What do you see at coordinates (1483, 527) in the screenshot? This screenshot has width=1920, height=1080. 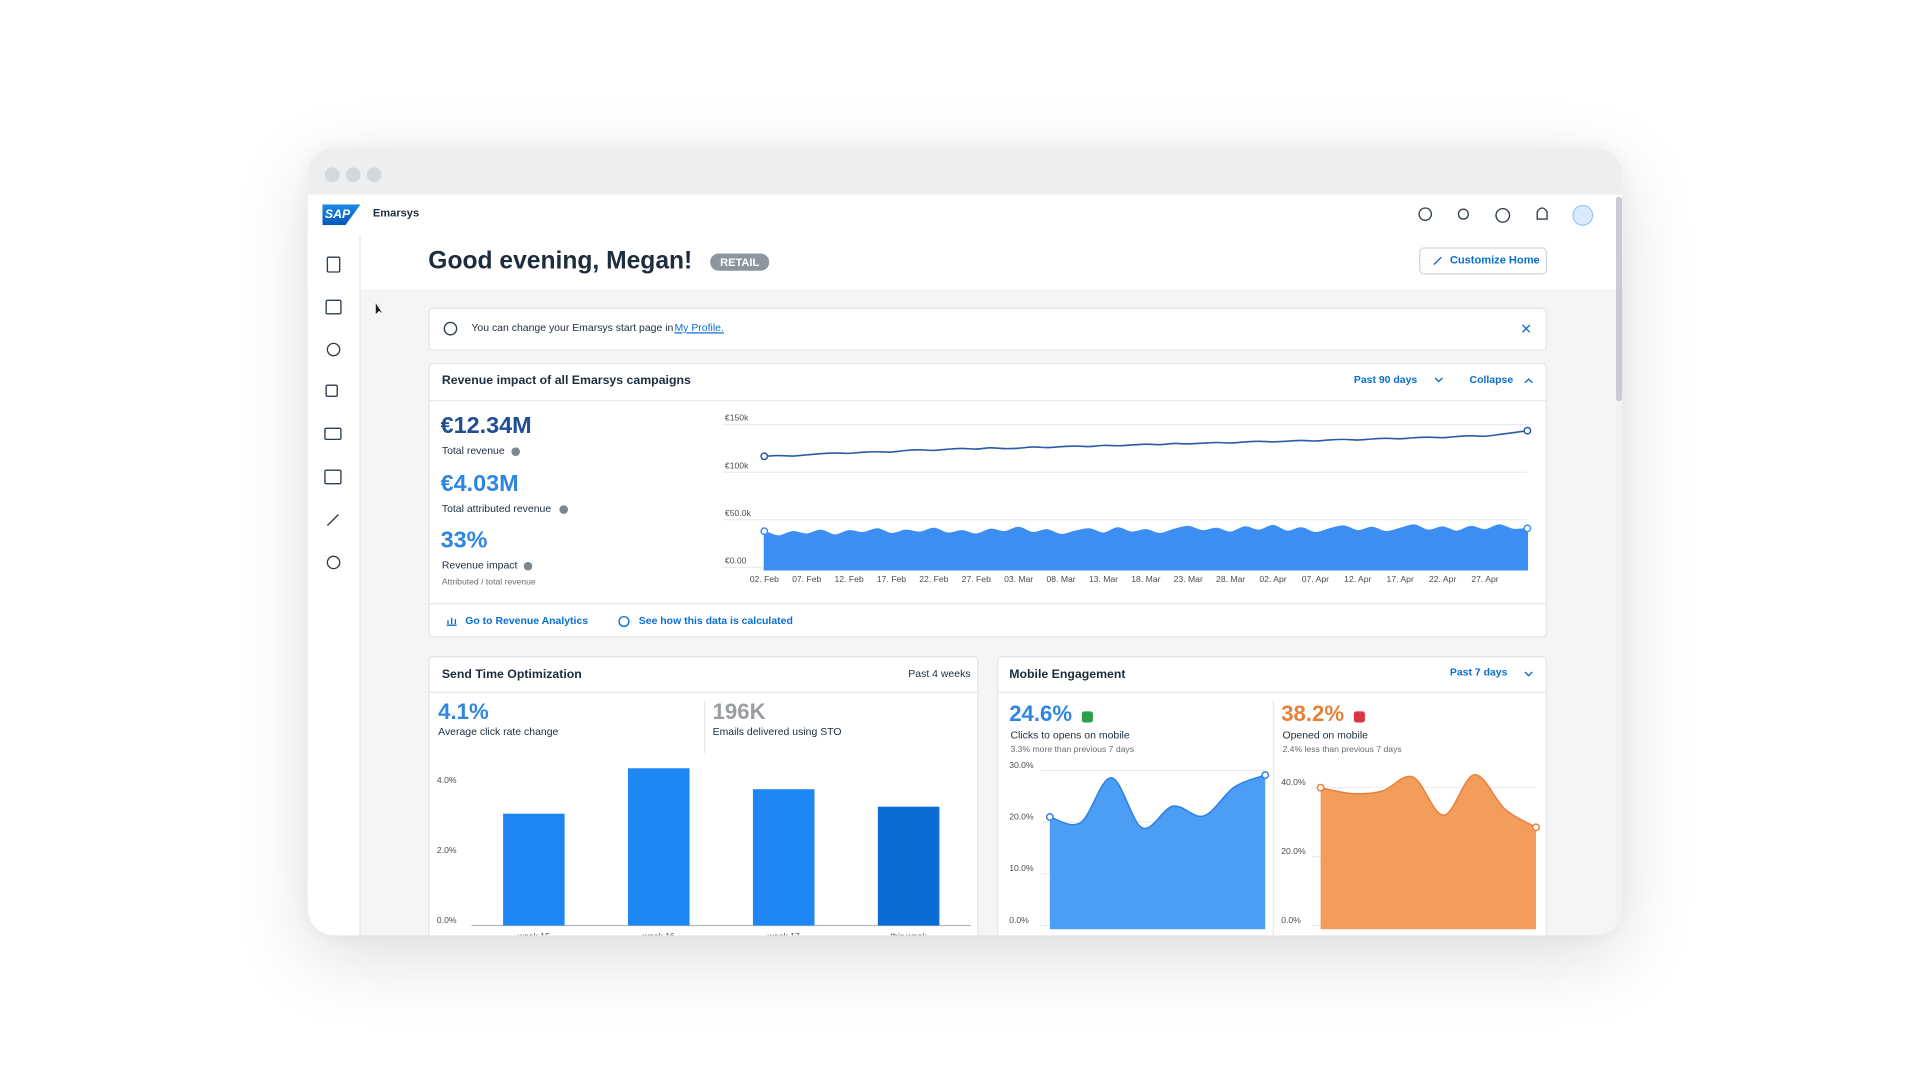 I see `chevron` at bounding box center [1483, 527].